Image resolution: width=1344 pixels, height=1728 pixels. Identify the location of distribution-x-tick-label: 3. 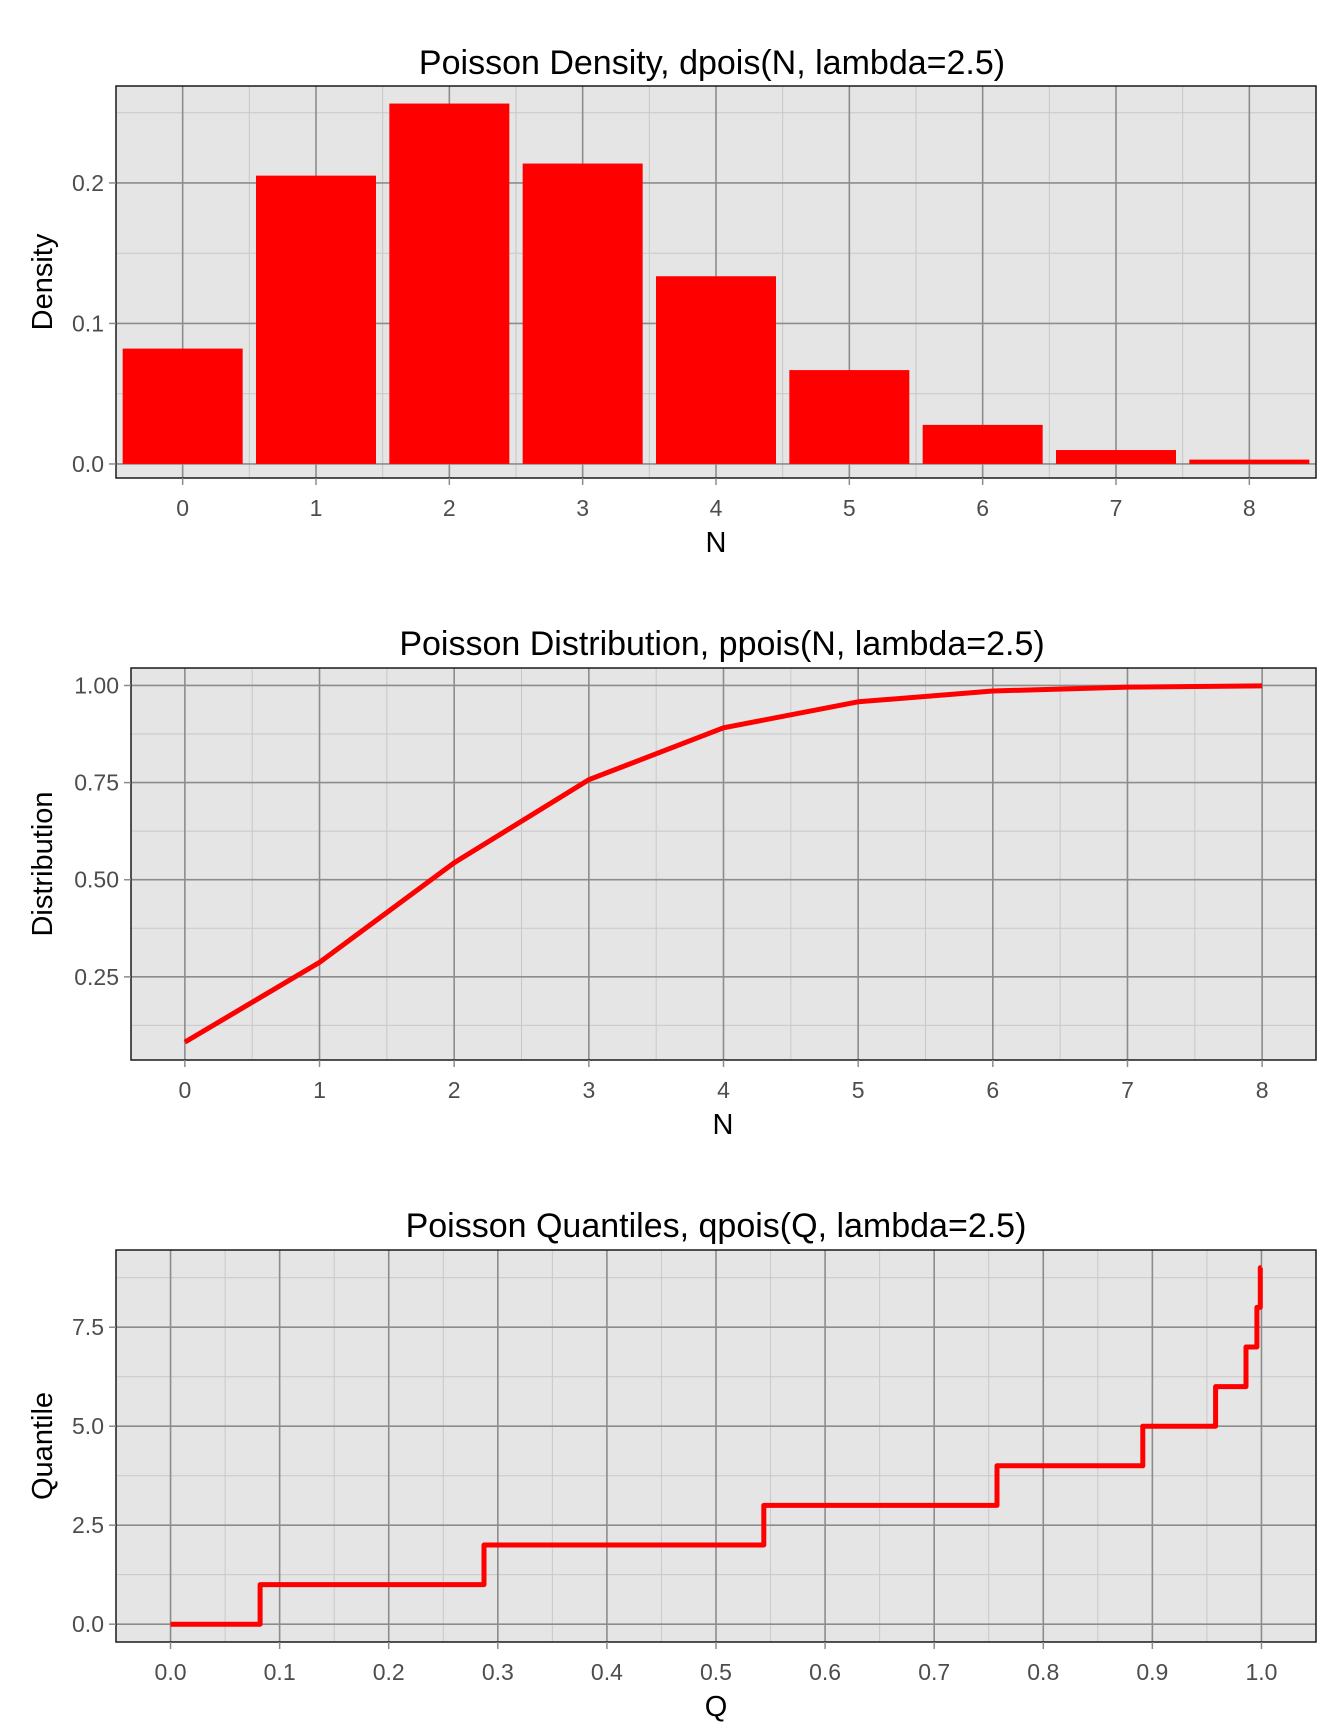
(588, 1090).